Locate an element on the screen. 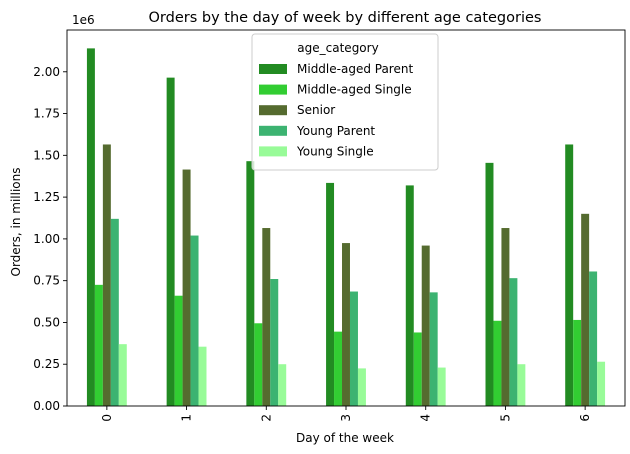 The image size is (630, 454). y-axis-label: Orders, in millions is located at coordinates (16, 222).